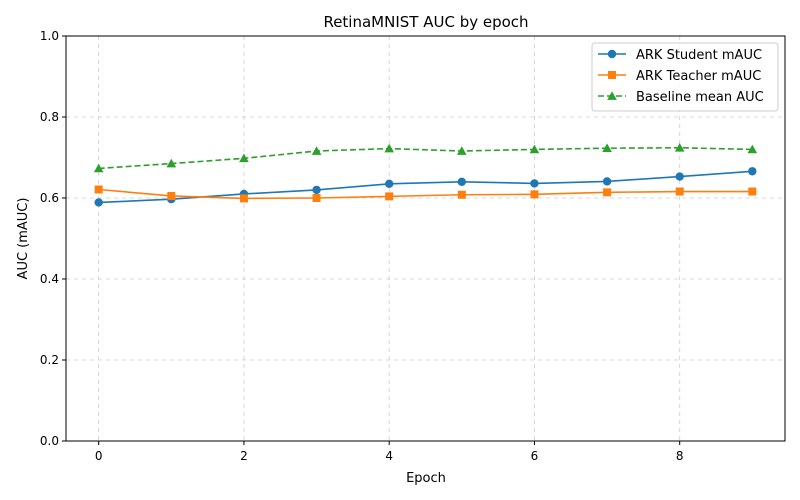 The width and height of the screenshot is (800, 500). What do you see at coordinates (699, 55) in the screenshot?
I see `legend-label: ARK Student mAUC` at bounding box center [699, 55].